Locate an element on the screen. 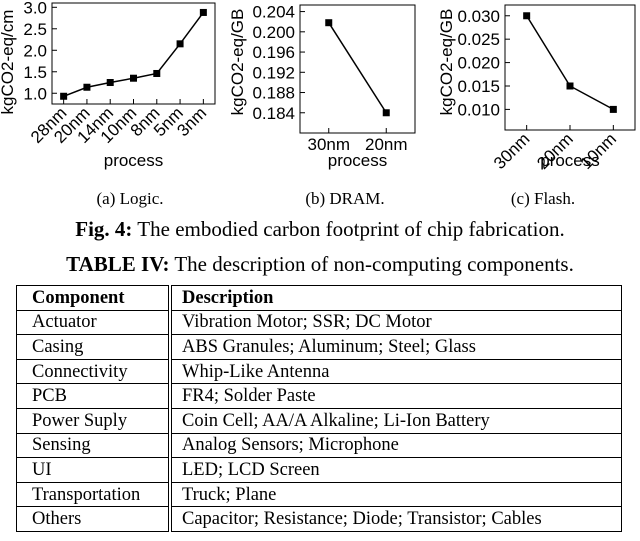 This screenshot has height=541, width=640. table-row: Sensing Analog Sensors; Microphone is located at coordinates (319, 445).